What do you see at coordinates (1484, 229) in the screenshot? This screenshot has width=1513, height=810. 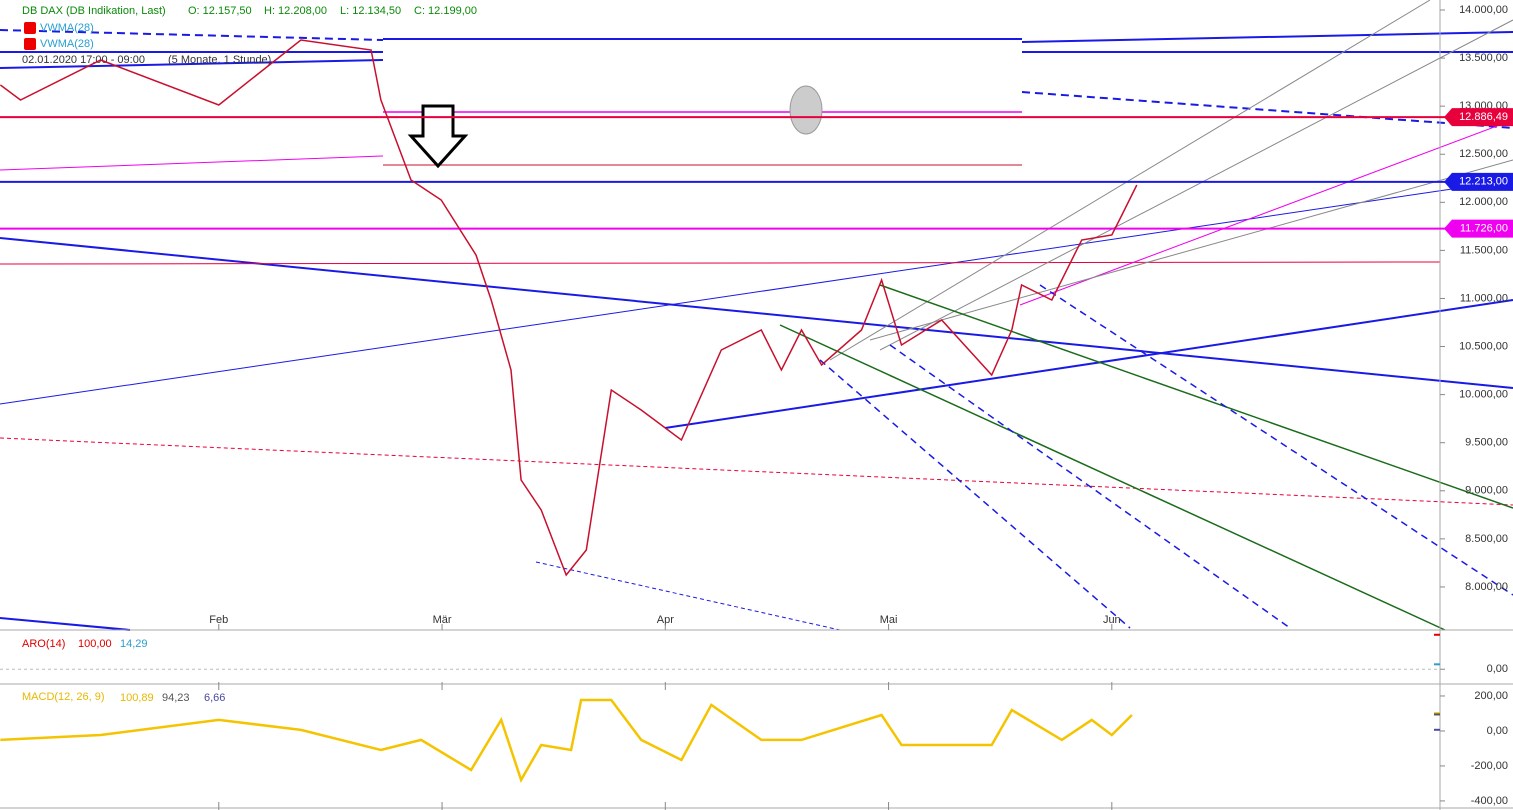 I see `level-label: 11.726,00` at bounding box center [1484, 229].